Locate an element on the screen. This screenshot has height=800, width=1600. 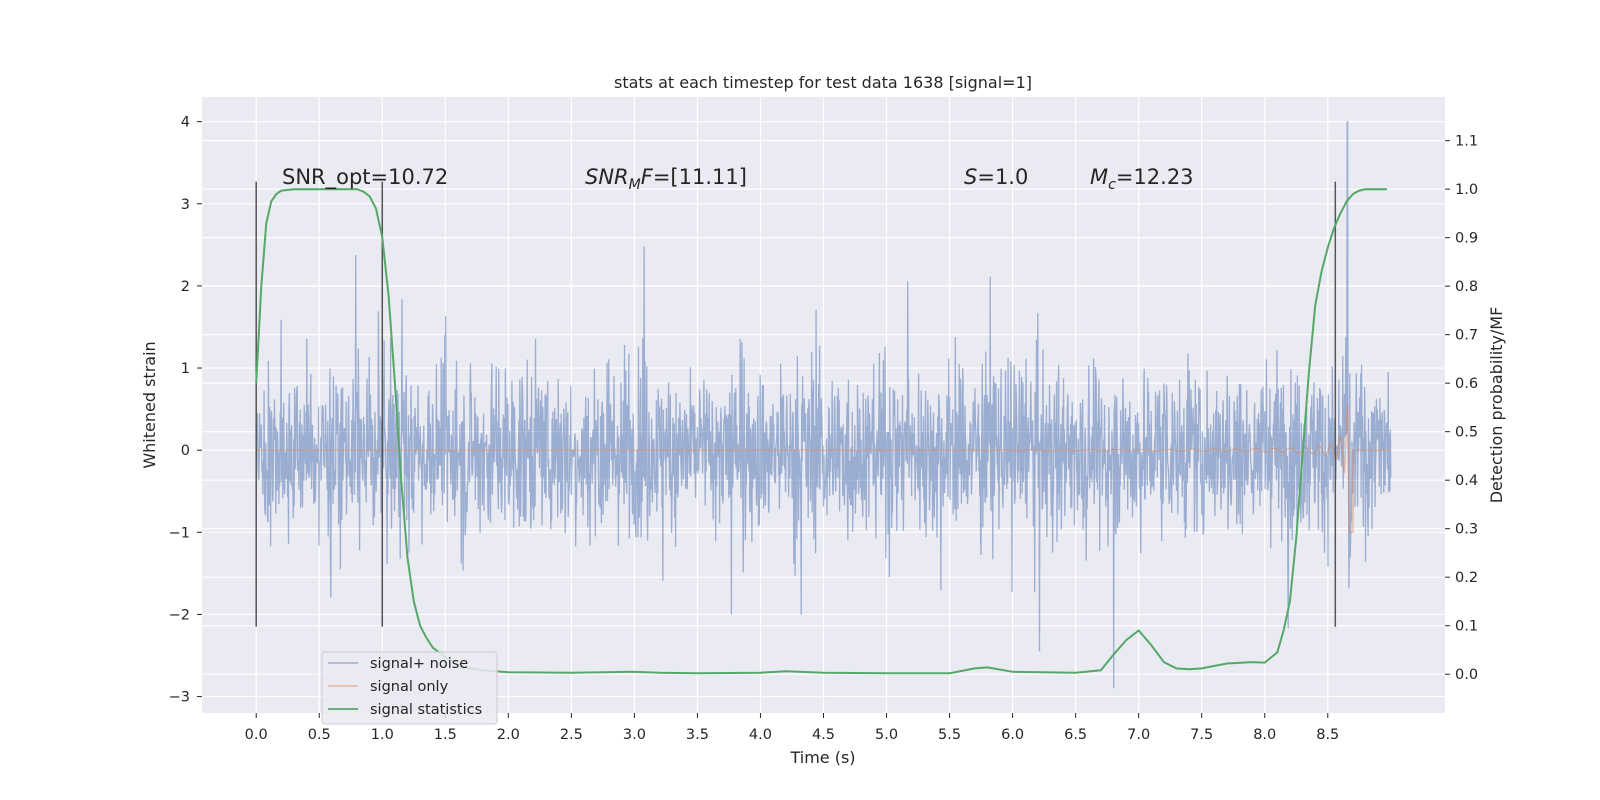
s-annotation: S=1.0 is located at coordinates (996, 177).